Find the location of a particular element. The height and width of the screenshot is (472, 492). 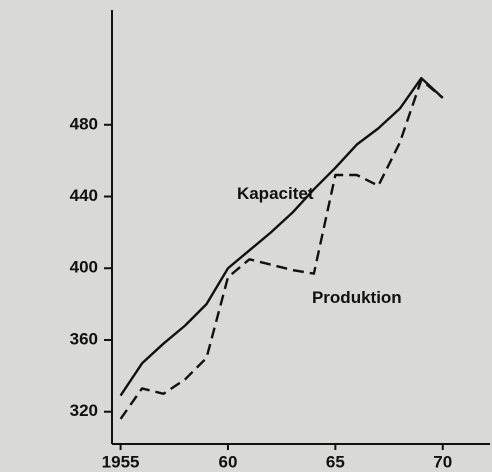

y-tick-label: 360 is located at coordinates (84, 338).